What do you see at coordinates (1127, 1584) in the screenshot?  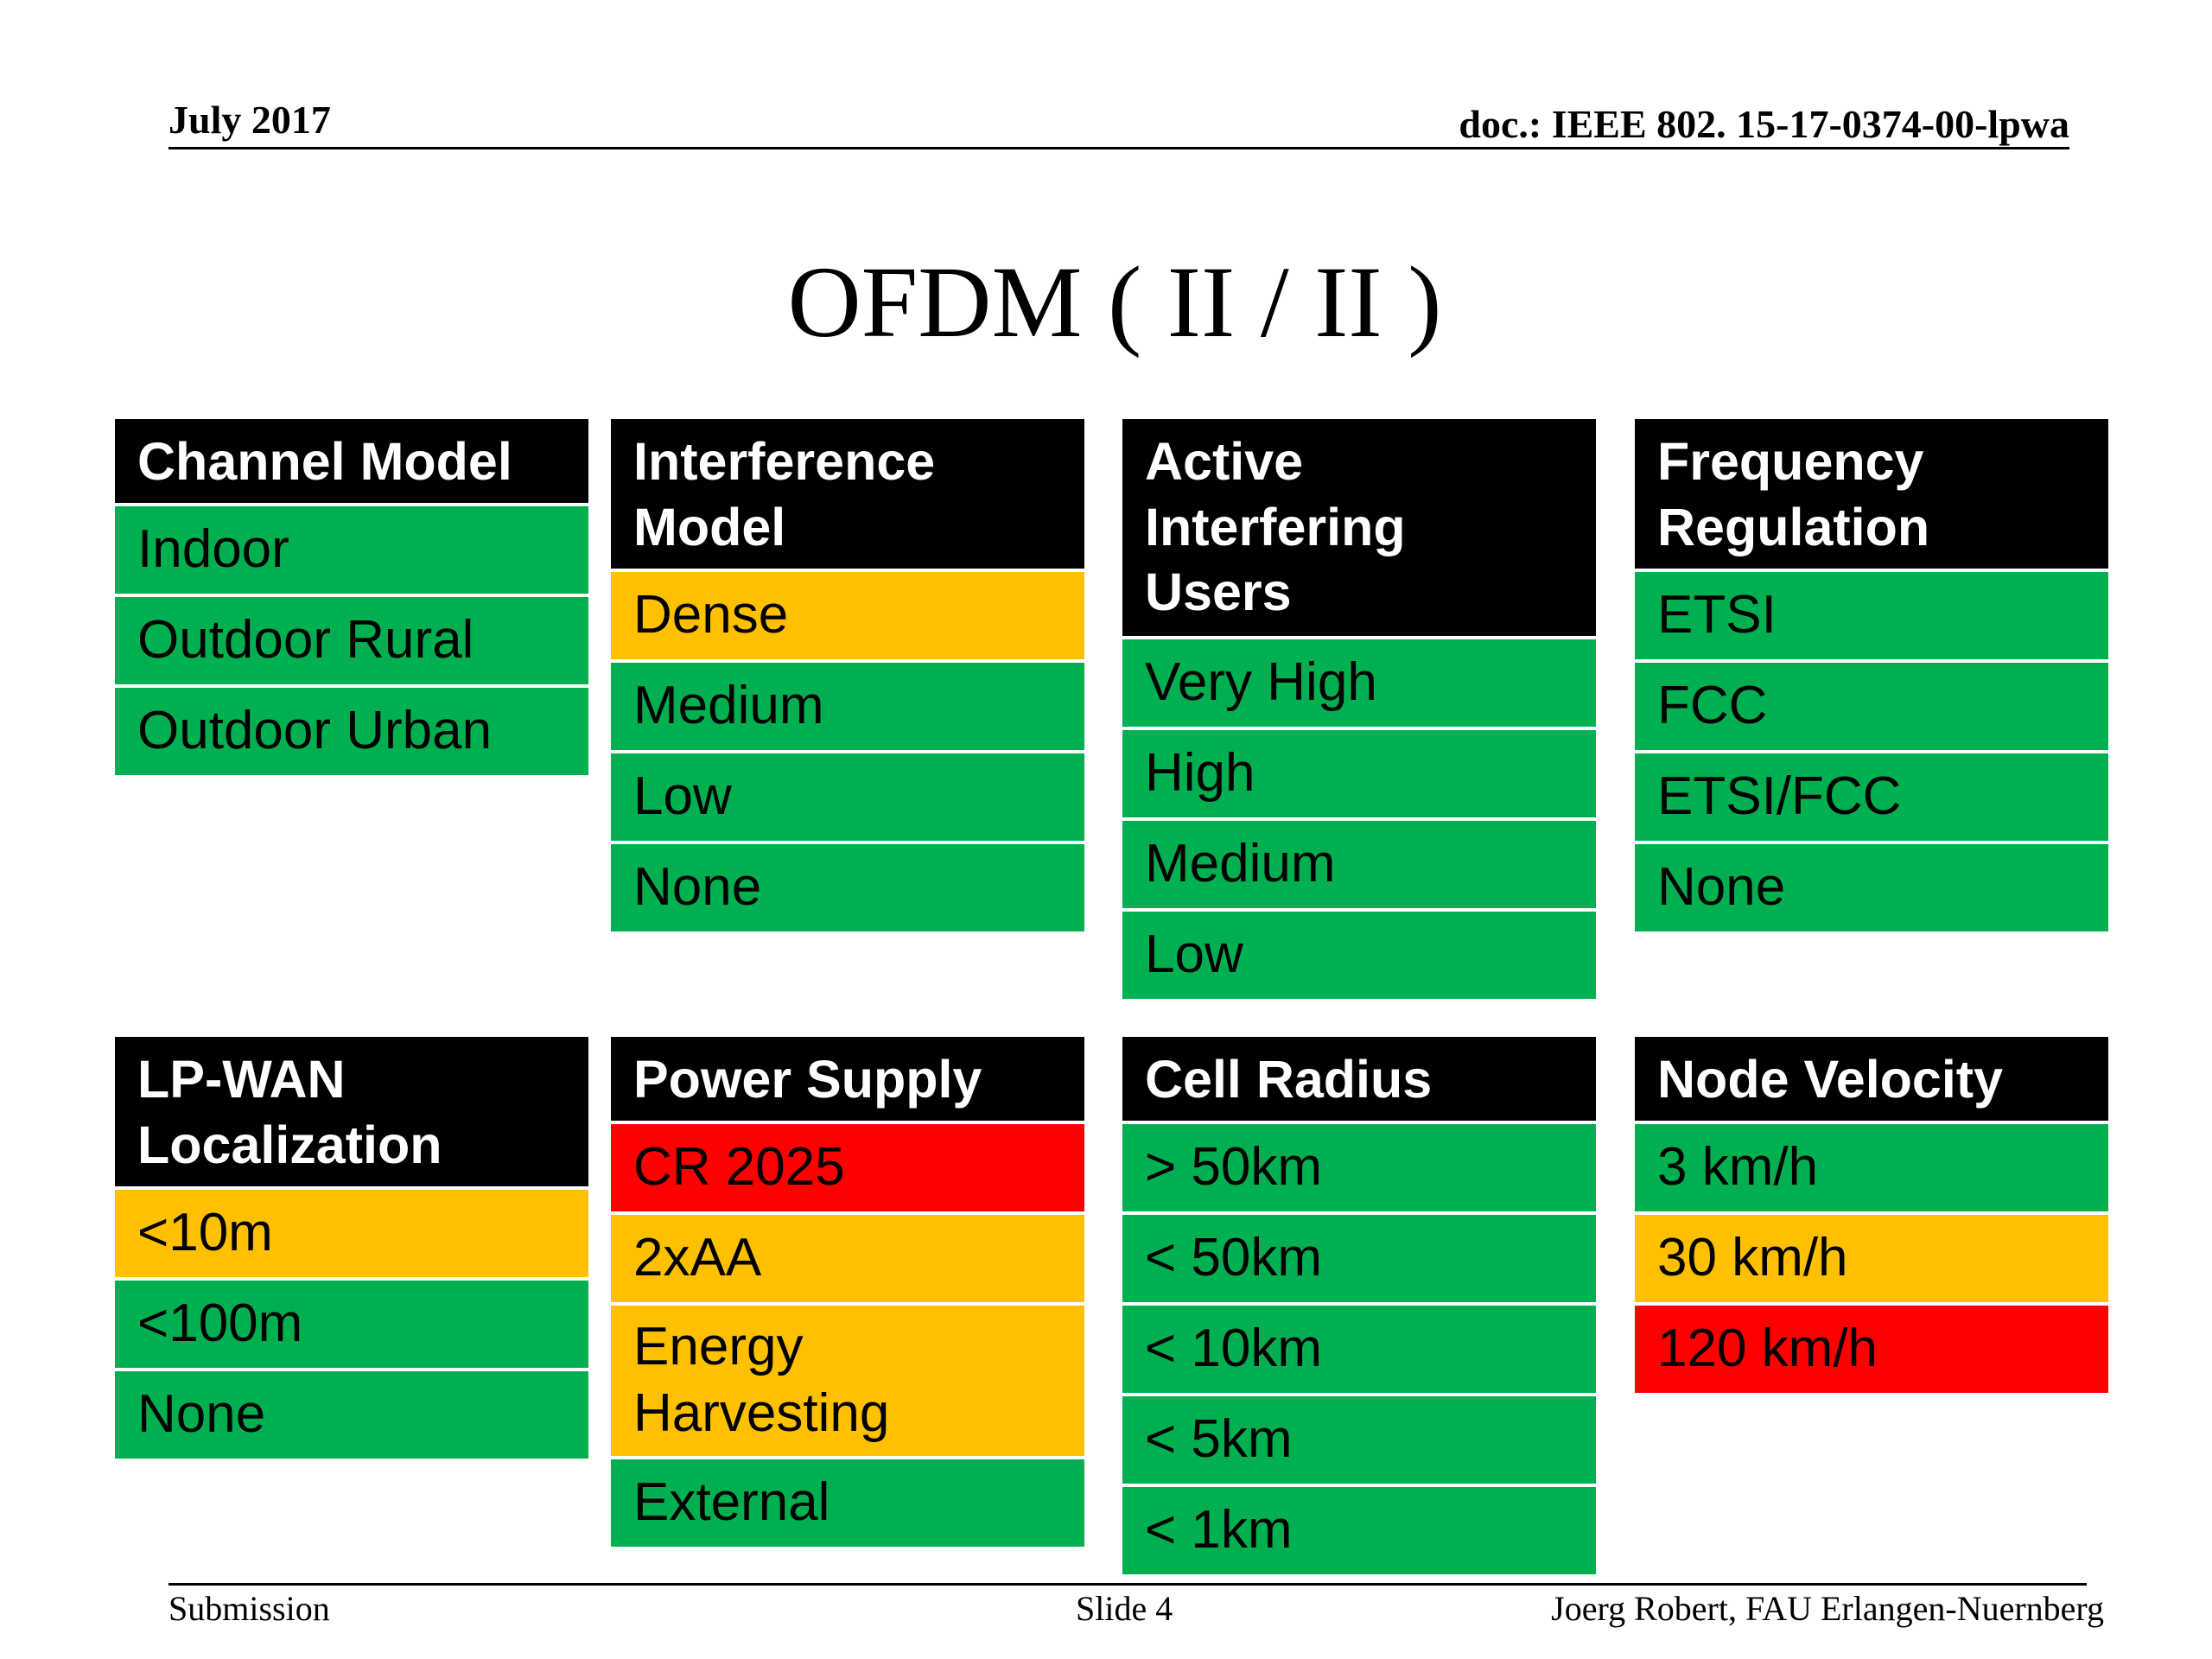 I see `footer-rule` at bounding box center [1127, 1584].